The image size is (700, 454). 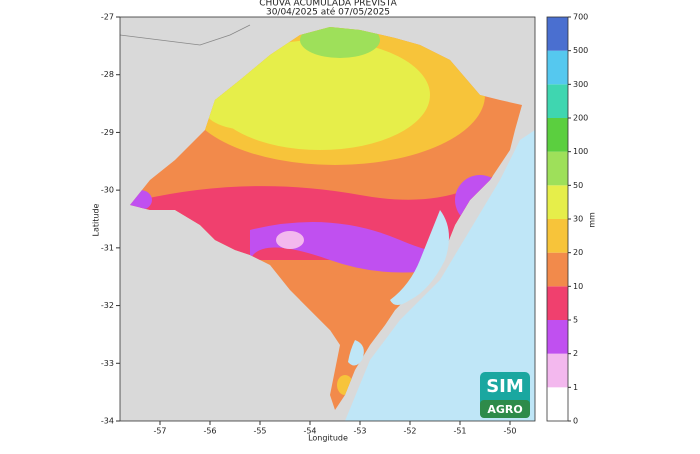 I want to click on colorbar-tick-label: 700, so click(x=580, y=17).